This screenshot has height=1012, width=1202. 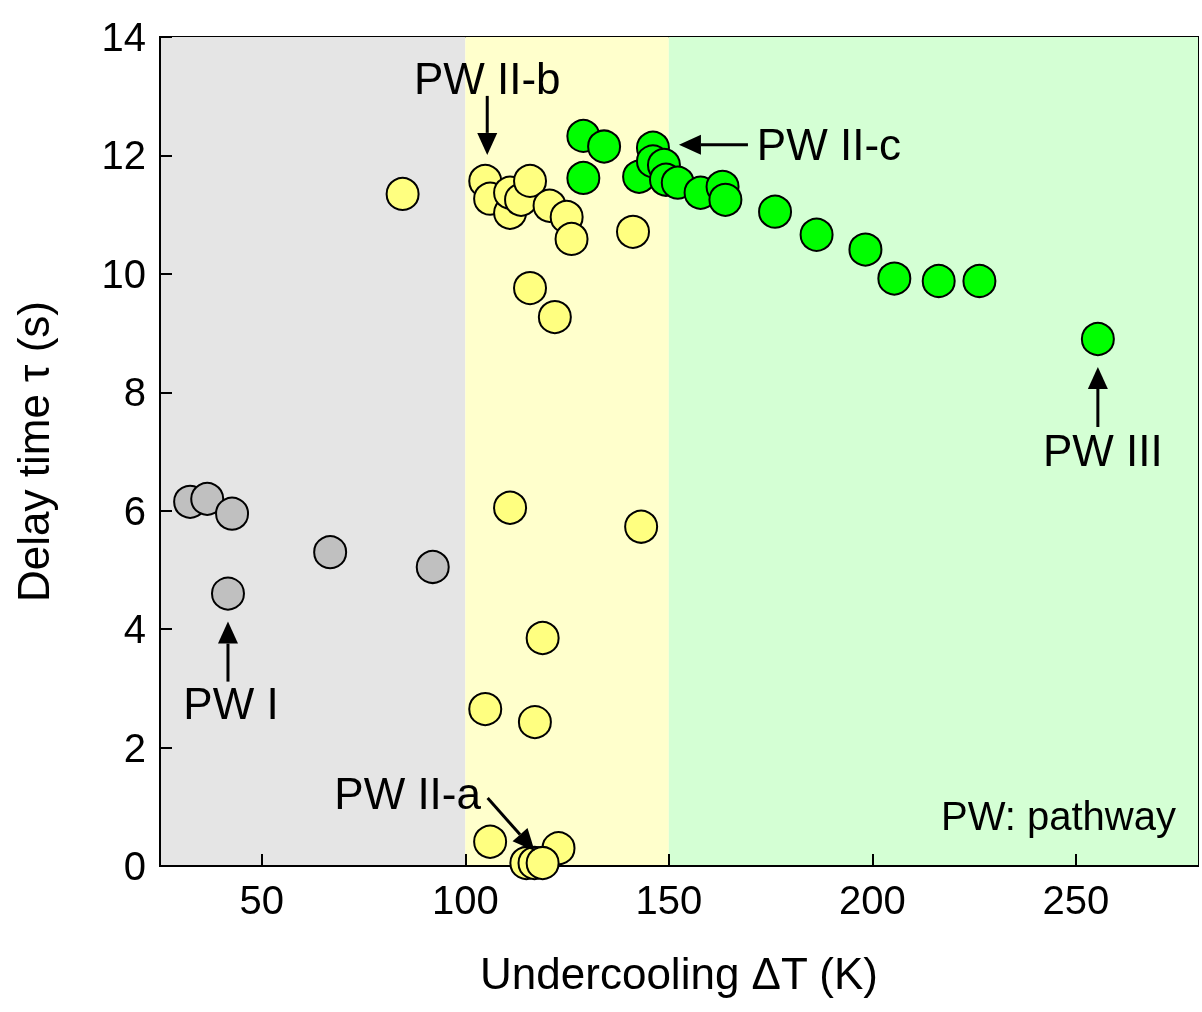 What do you see at coordinates (123, 155) in the screenshot?
I see `y-tick-label: 12` at bounding box center [123, 155].